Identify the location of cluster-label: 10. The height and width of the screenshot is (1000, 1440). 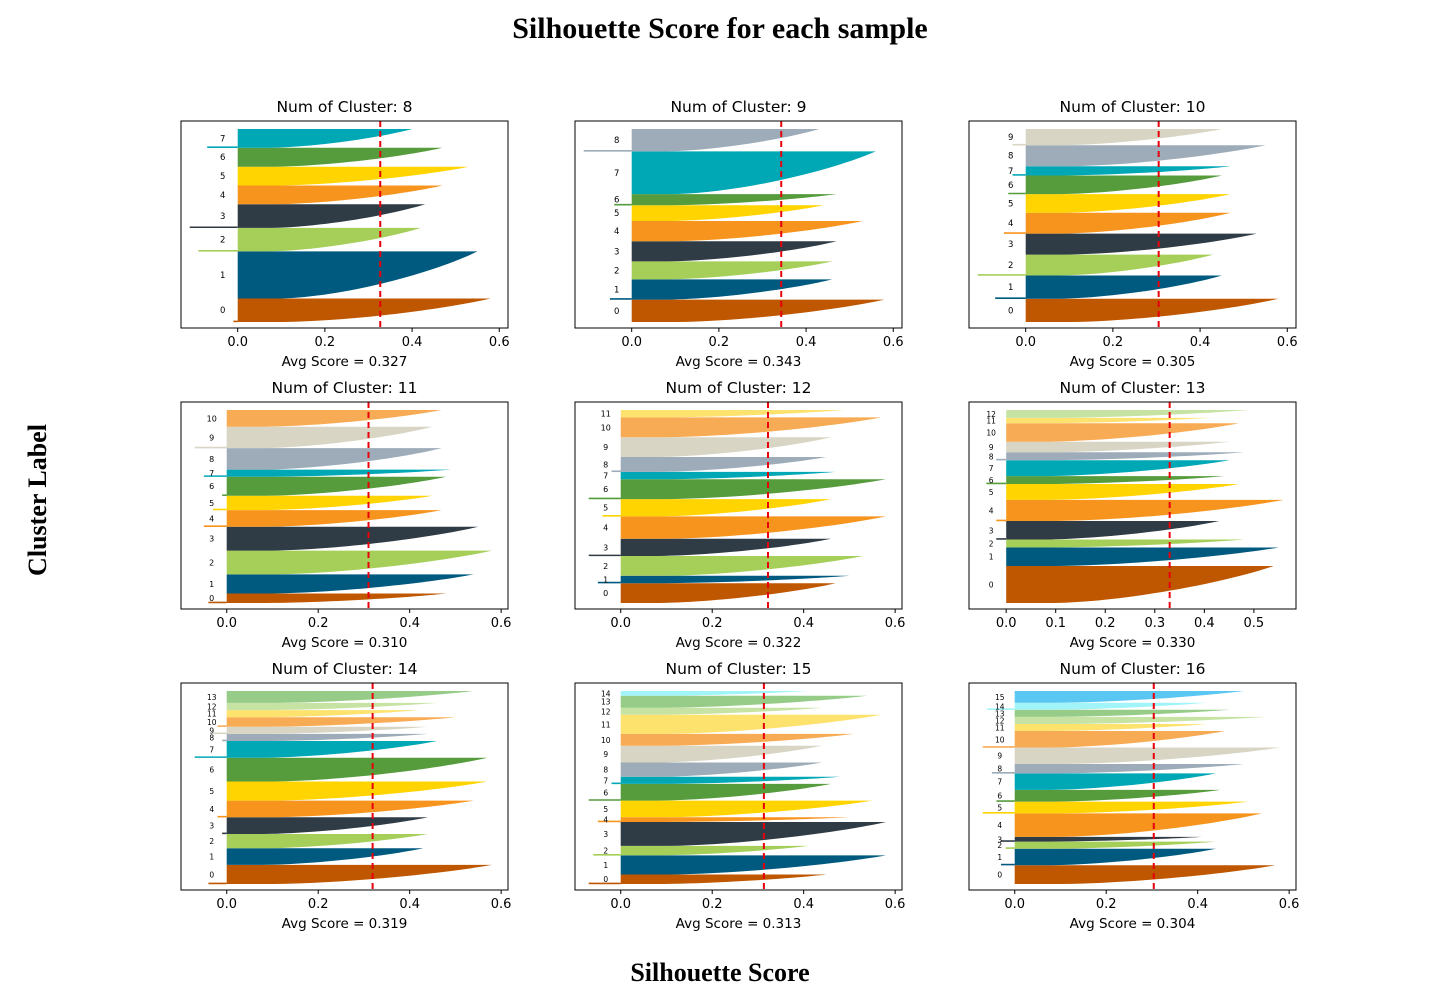
(1000, 739).